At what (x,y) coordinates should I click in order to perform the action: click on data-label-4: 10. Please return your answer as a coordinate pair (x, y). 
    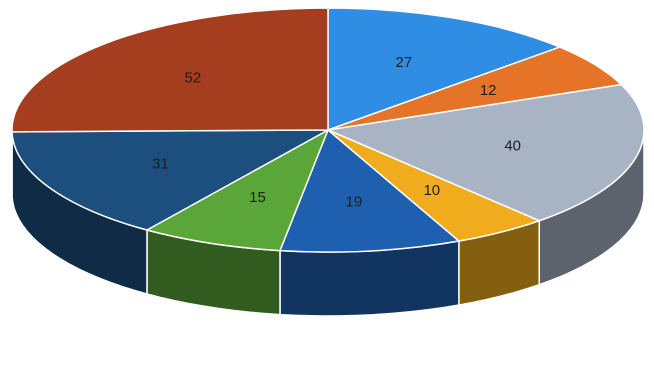
    Looking at the image, I should click on (431, 190).